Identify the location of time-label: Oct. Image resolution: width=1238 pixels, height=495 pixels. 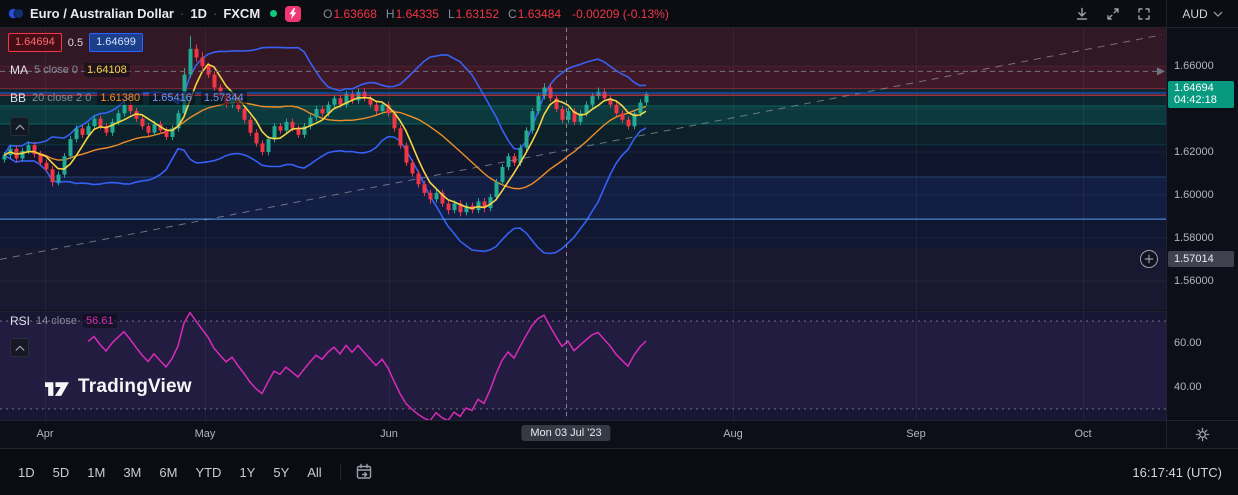
(1083, 434).